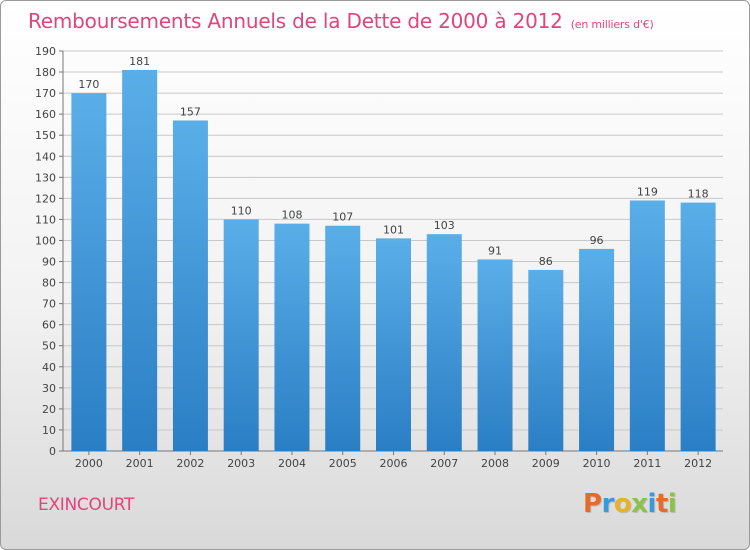  I want to click on proxiti-logo: Proxiti, so click(630, 504).